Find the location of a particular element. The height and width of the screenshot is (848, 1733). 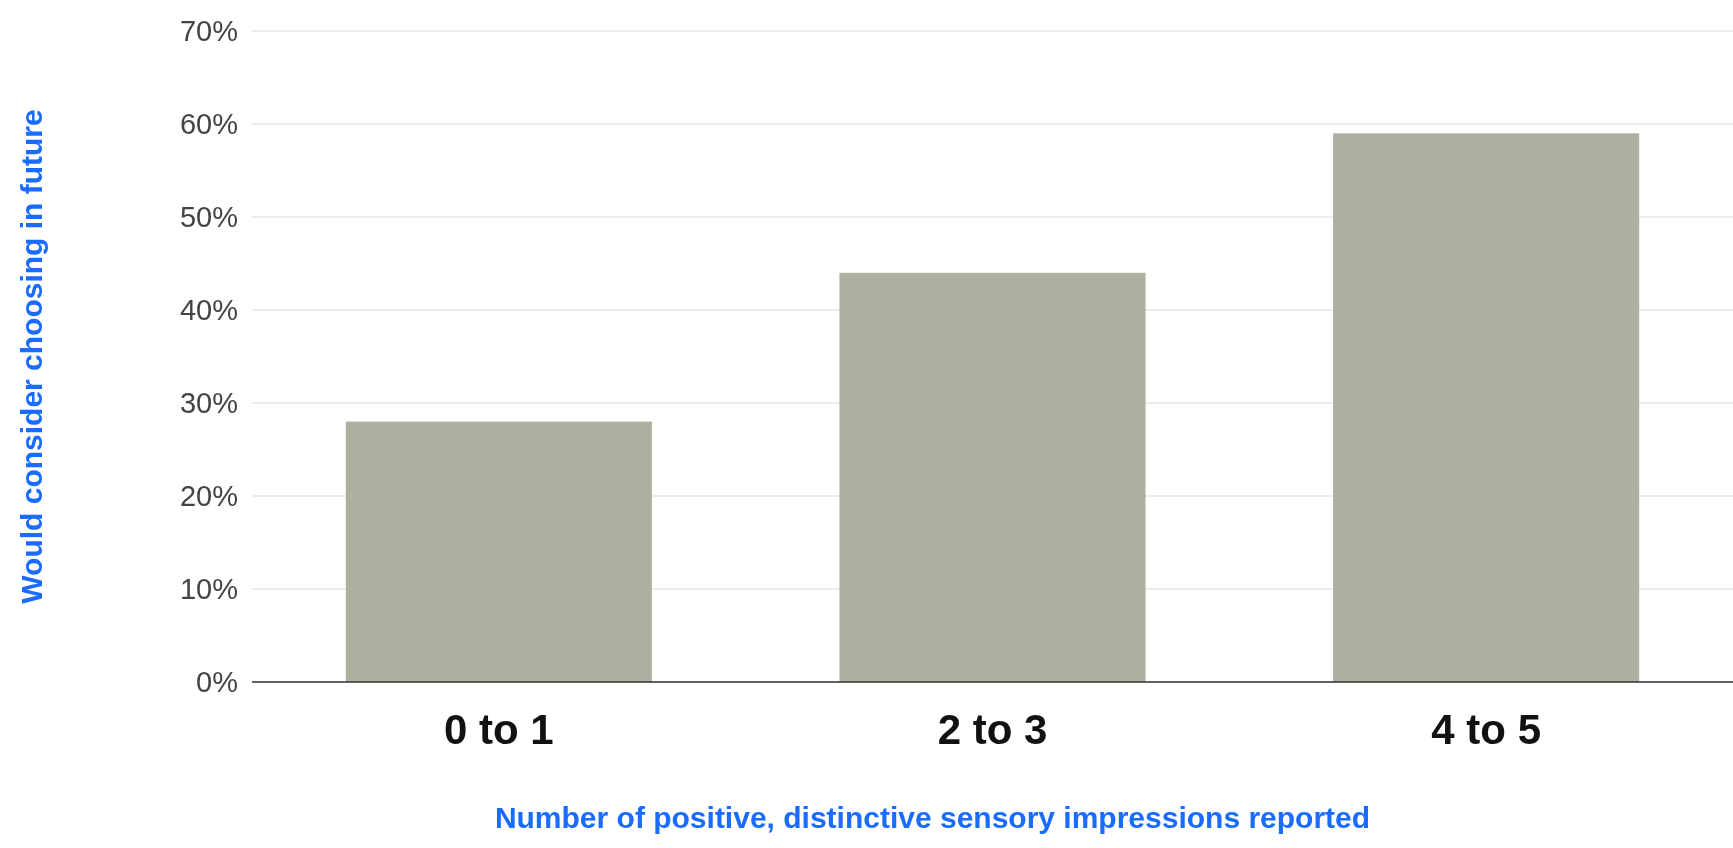

y-tick-label: 30% is located at coordinates (208, 403).